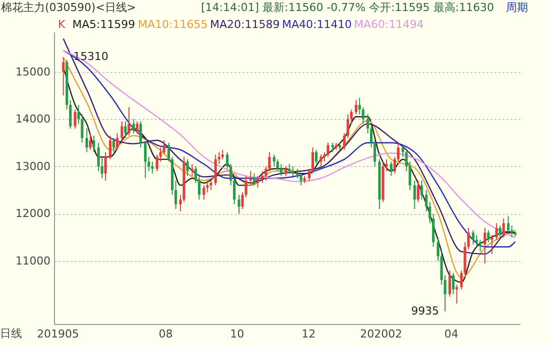  Describe the element at coordinates (425, 311) in the screenshot. I see `annotation: 9935` at that location.